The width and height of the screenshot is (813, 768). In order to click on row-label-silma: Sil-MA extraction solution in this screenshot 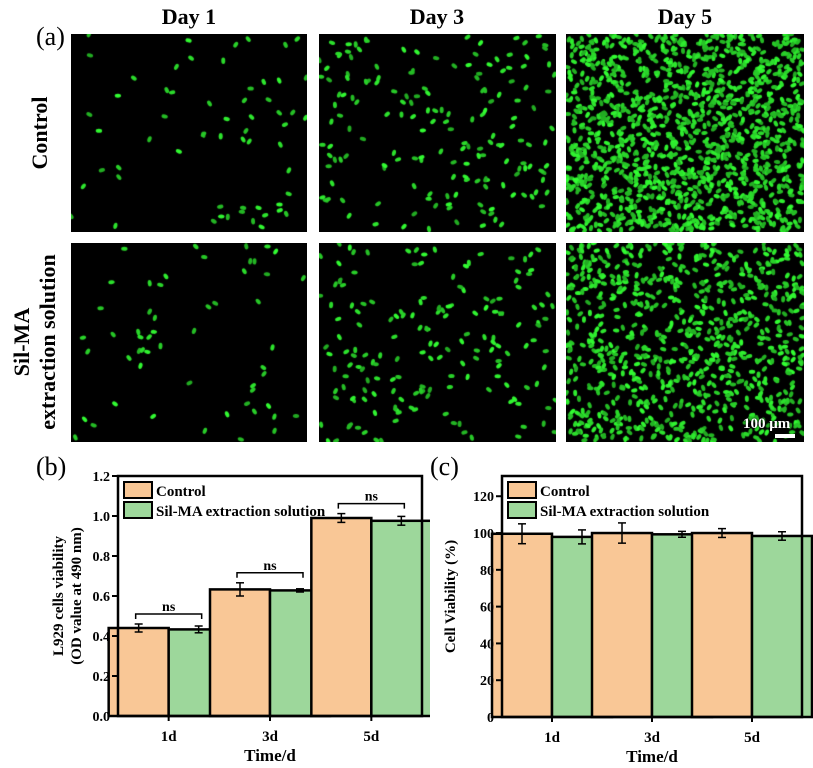, I will do `click(35, 342)`.